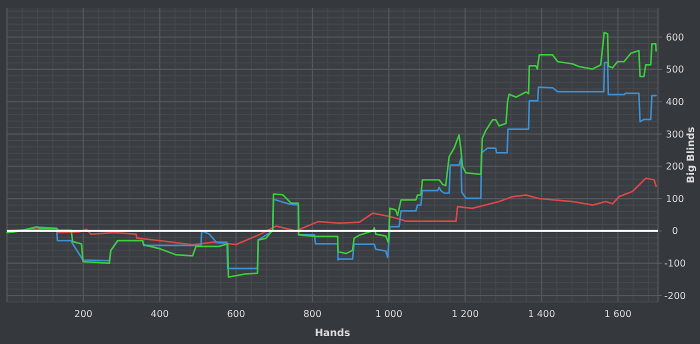 The image size is (700, 344). I want to click on y-tick-label: 100, so click(675, 199).